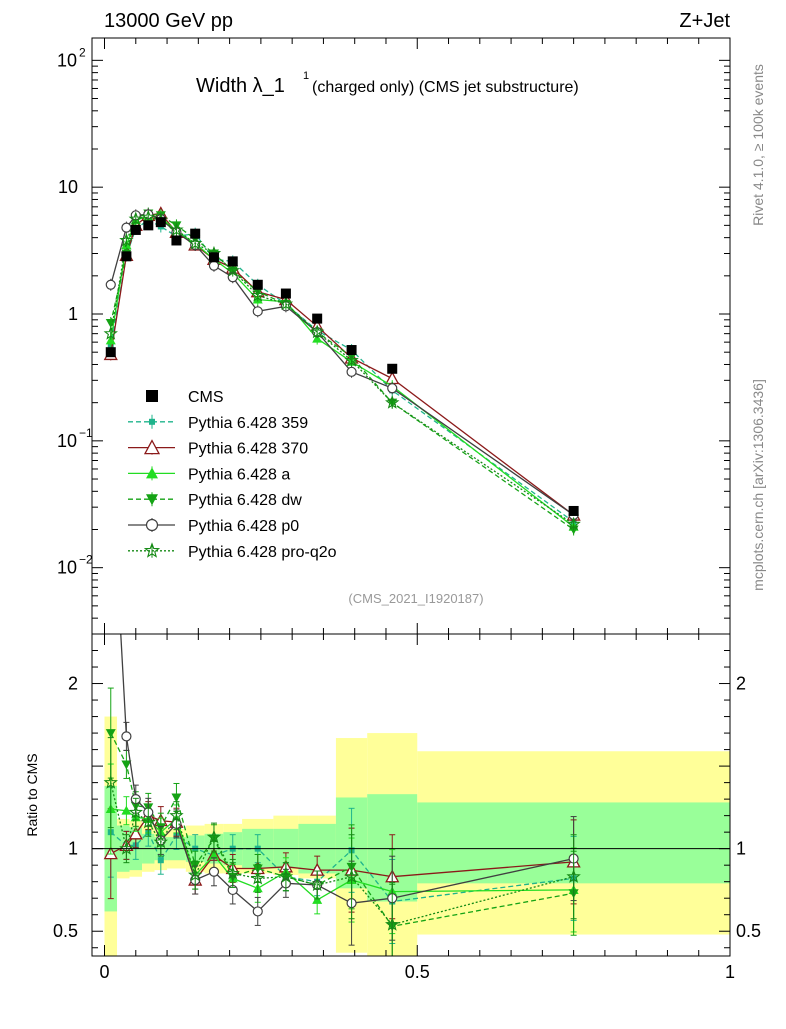 This screenshot has height=1029, width=786. What do you see at coordinates (206, 397) in the screenshot?
I see `legend-label: CMS` at bounding box center [206, 397].